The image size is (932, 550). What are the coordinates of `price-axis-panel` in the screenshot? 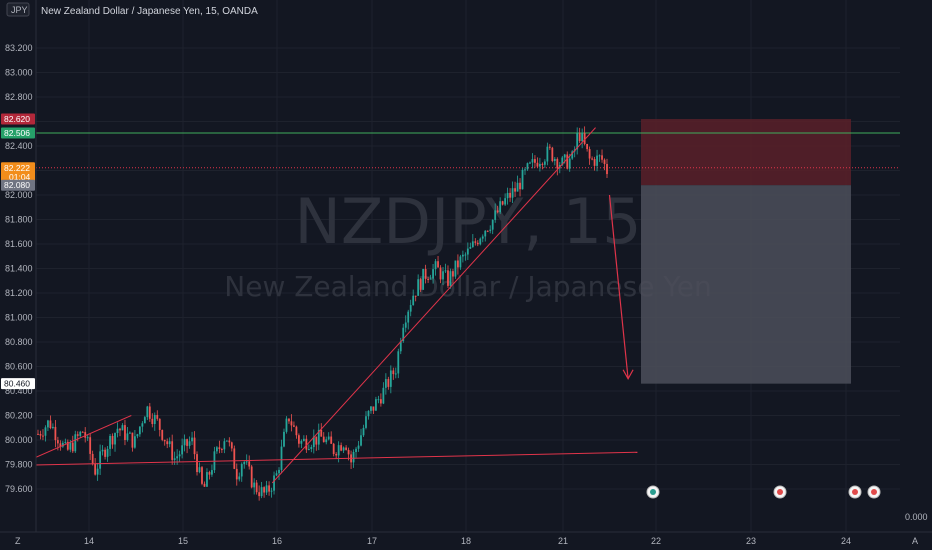 It's located at (18, 275).